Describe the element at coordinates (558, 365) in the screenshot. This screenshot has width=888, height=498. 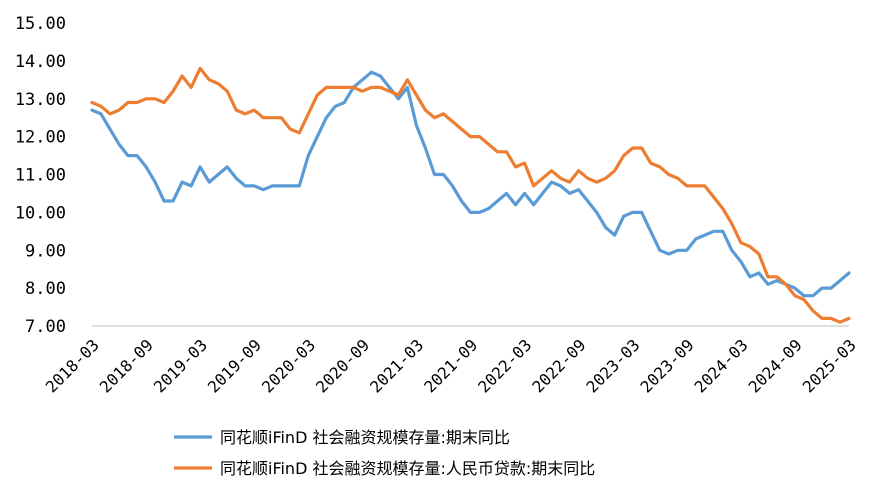
I see `x-tick-label: 2022-09` at that location.